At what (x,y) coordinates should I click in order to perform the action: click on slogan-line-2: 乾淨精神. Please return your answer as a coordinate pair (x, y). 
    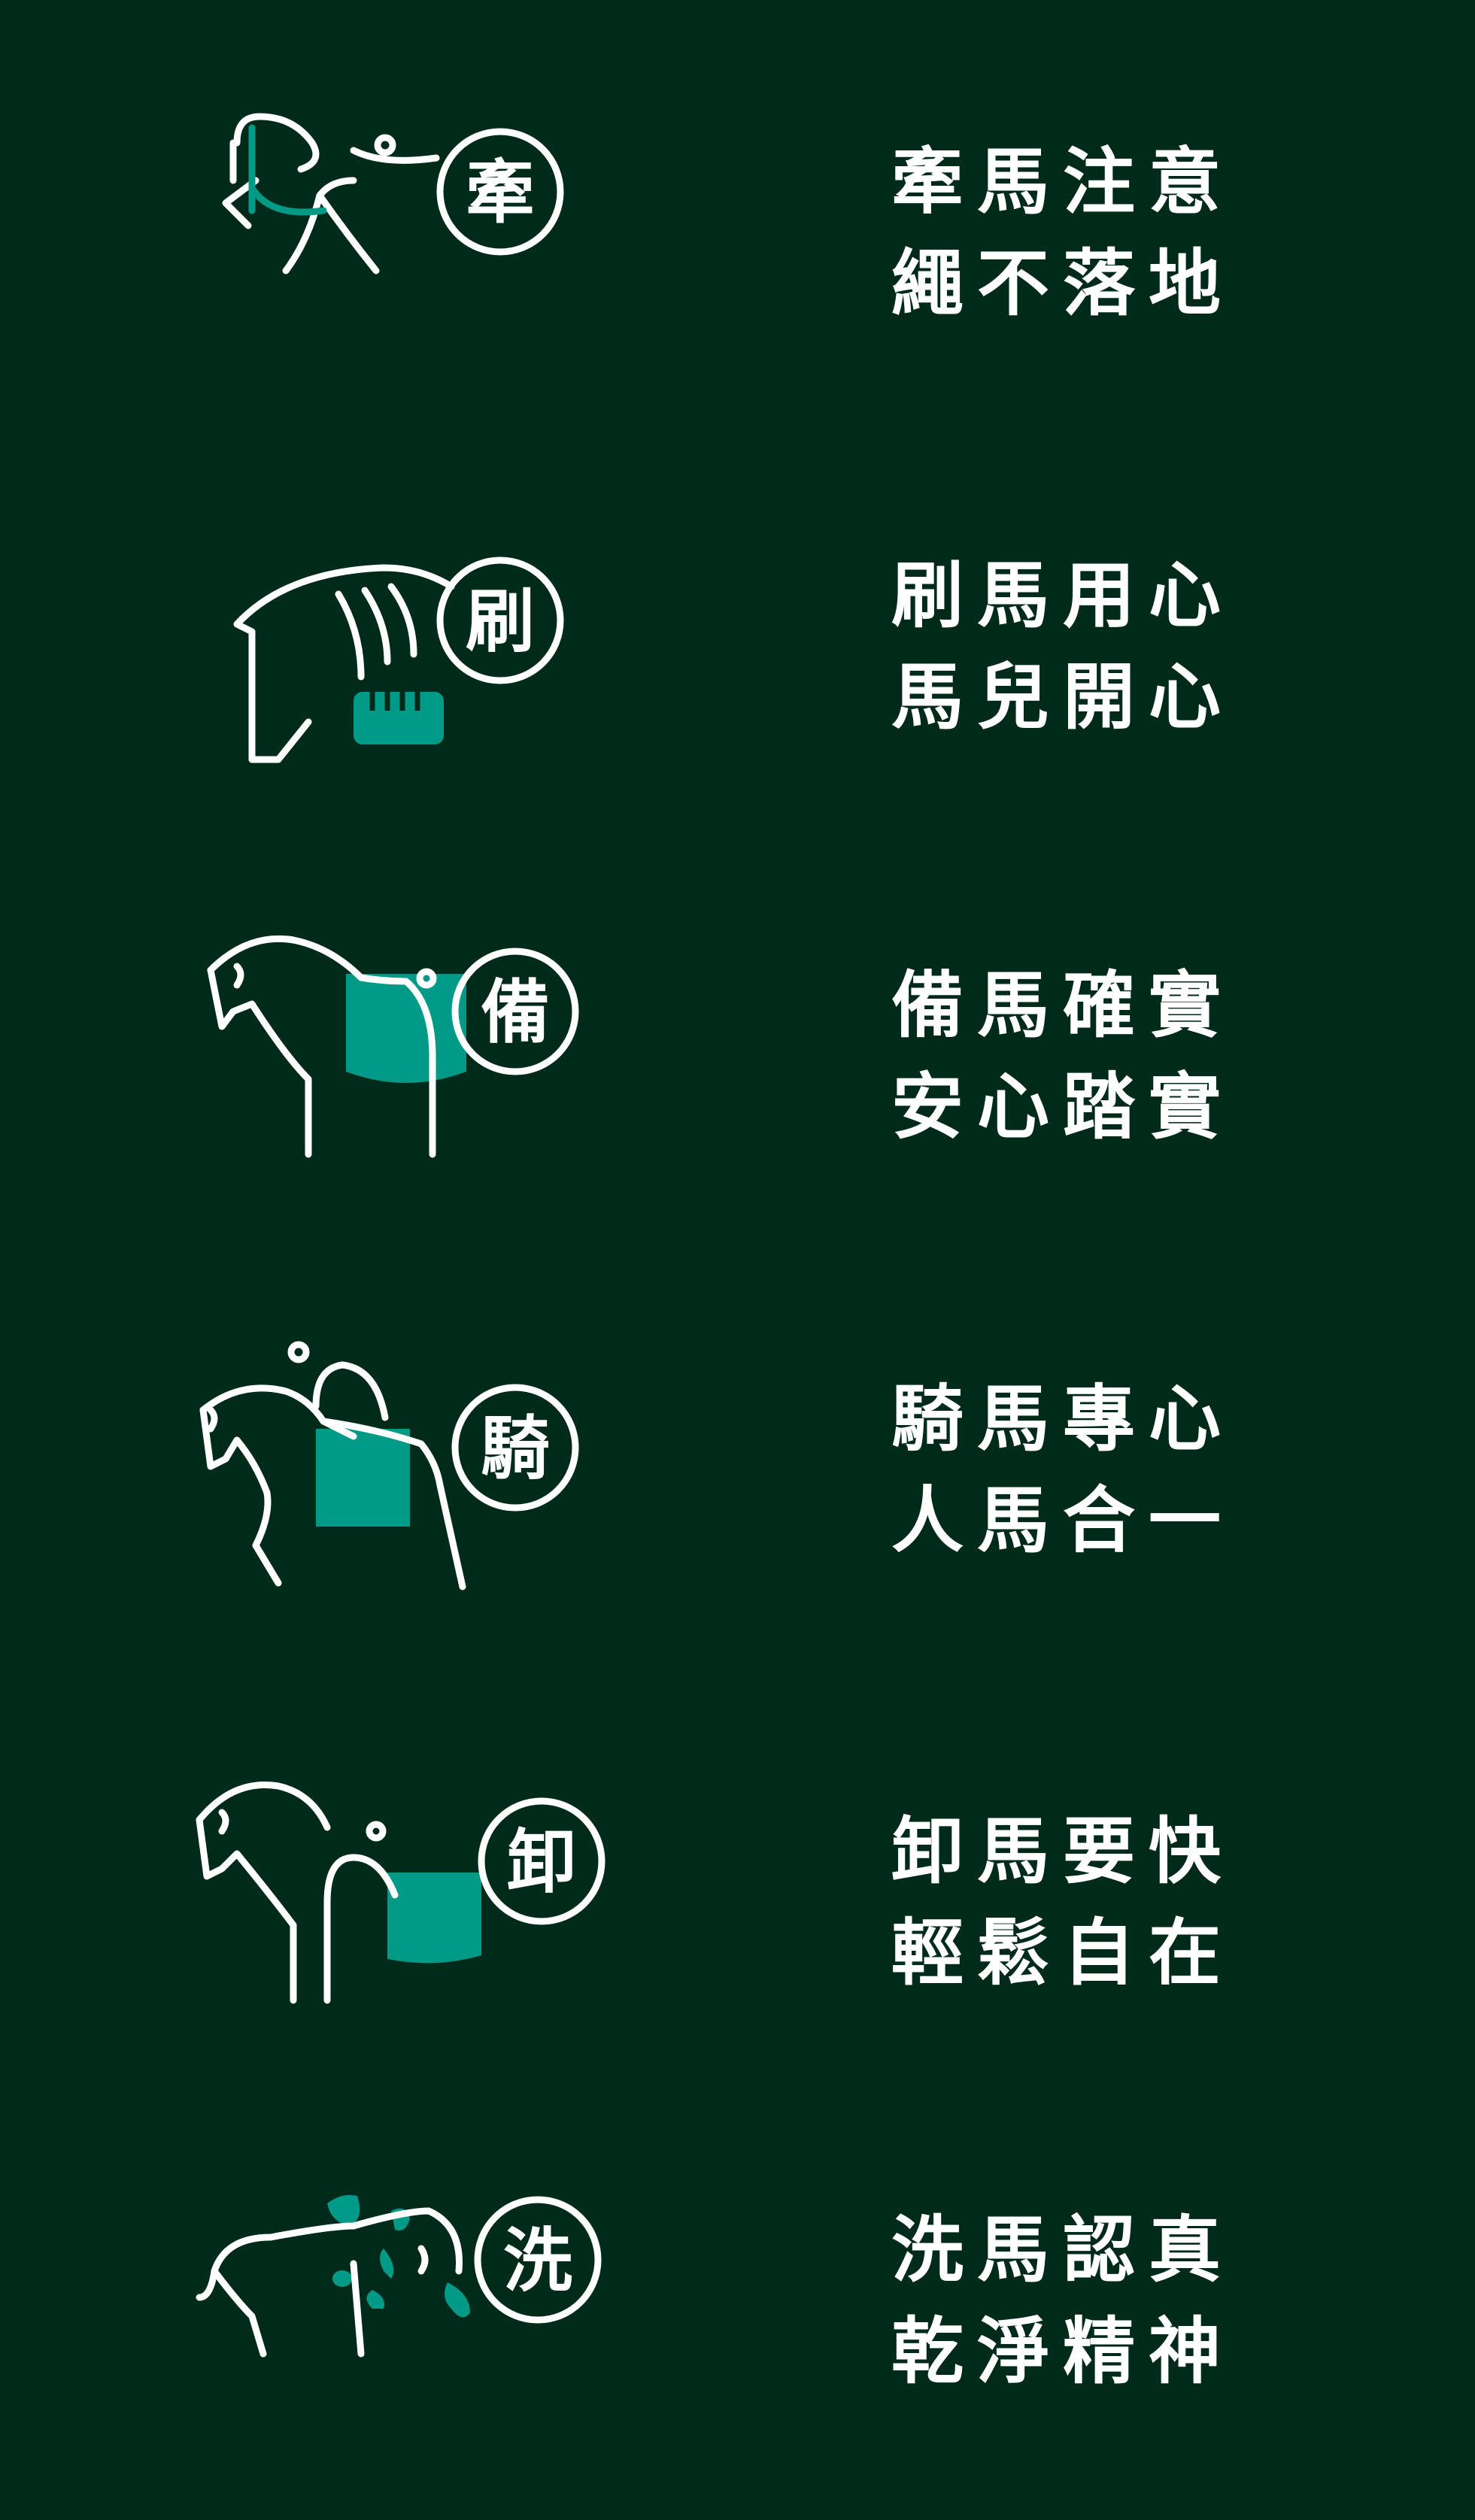
    Looking at the image, I should click on (1062, 2351).